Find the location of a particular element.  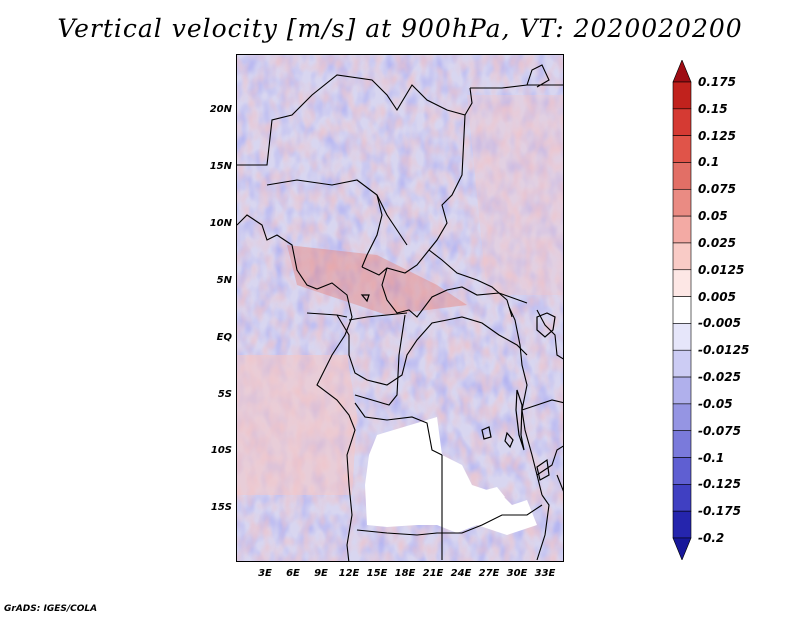

lakes is located at coordinates (458, 387).